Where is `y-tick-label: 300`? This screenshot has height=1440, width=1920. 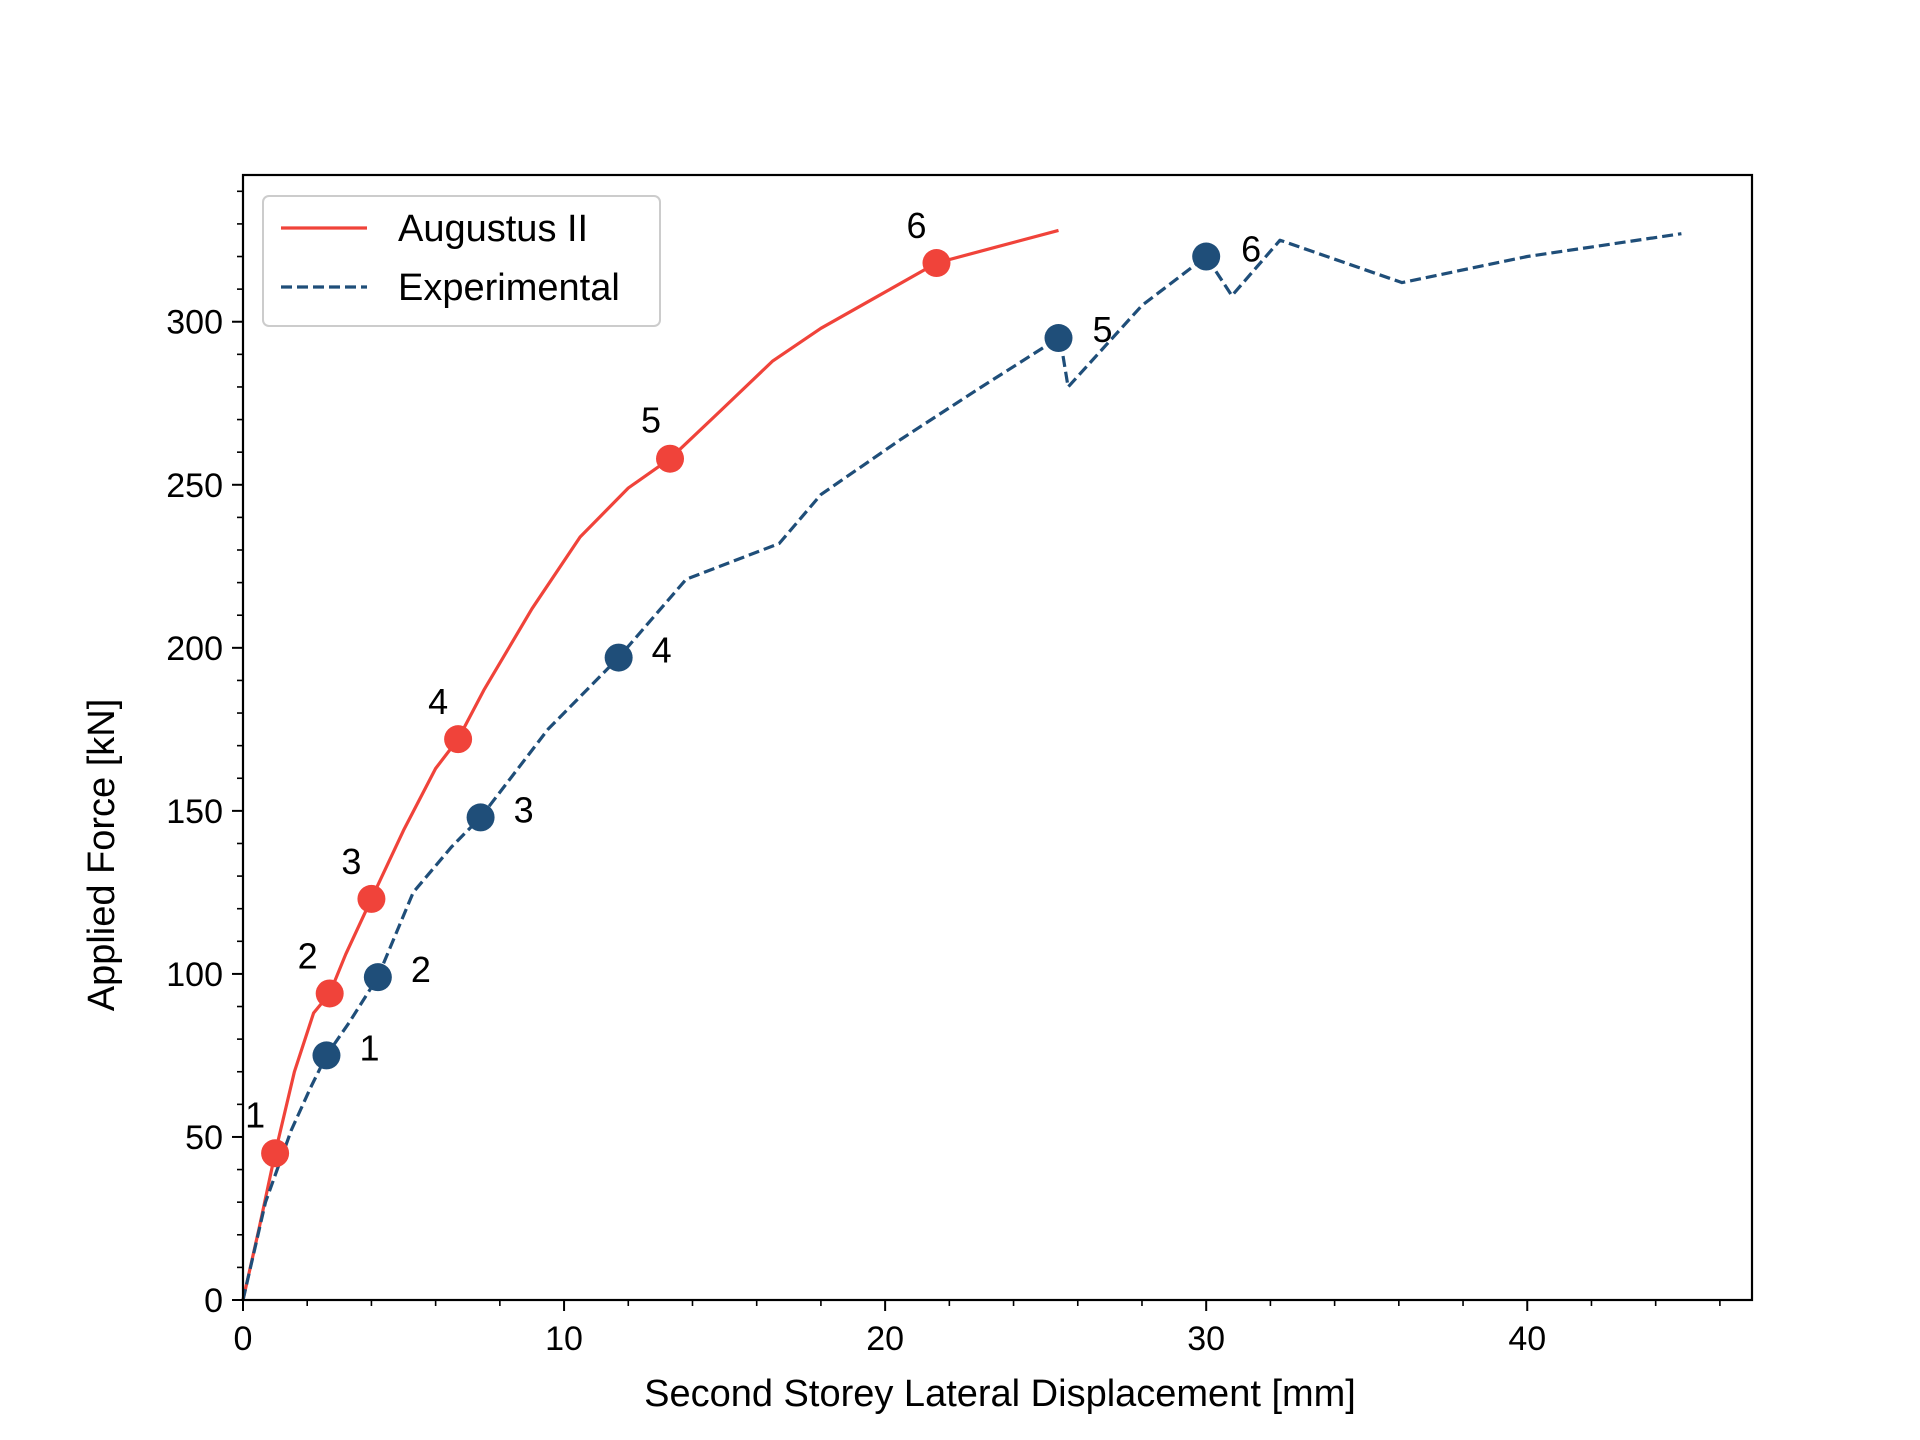 y-tick-label: 300 is located at coordinates (194, 323).